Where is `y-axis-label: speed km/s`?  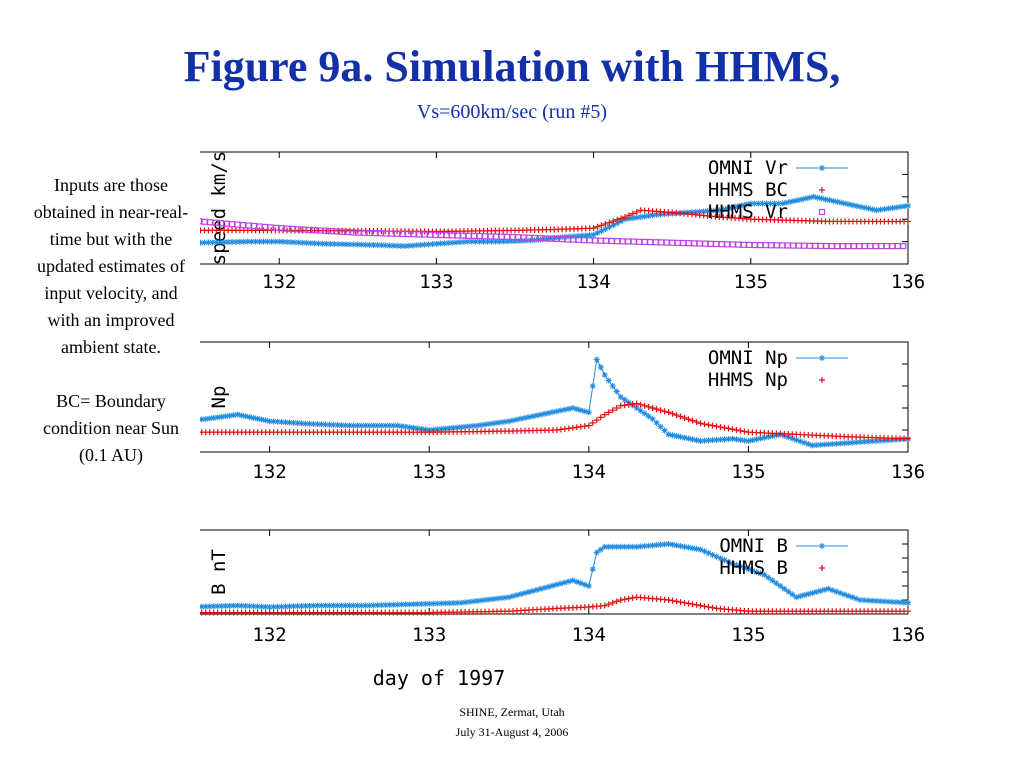 y-axis-label: speed km/s is located at coordinates (219, 208).